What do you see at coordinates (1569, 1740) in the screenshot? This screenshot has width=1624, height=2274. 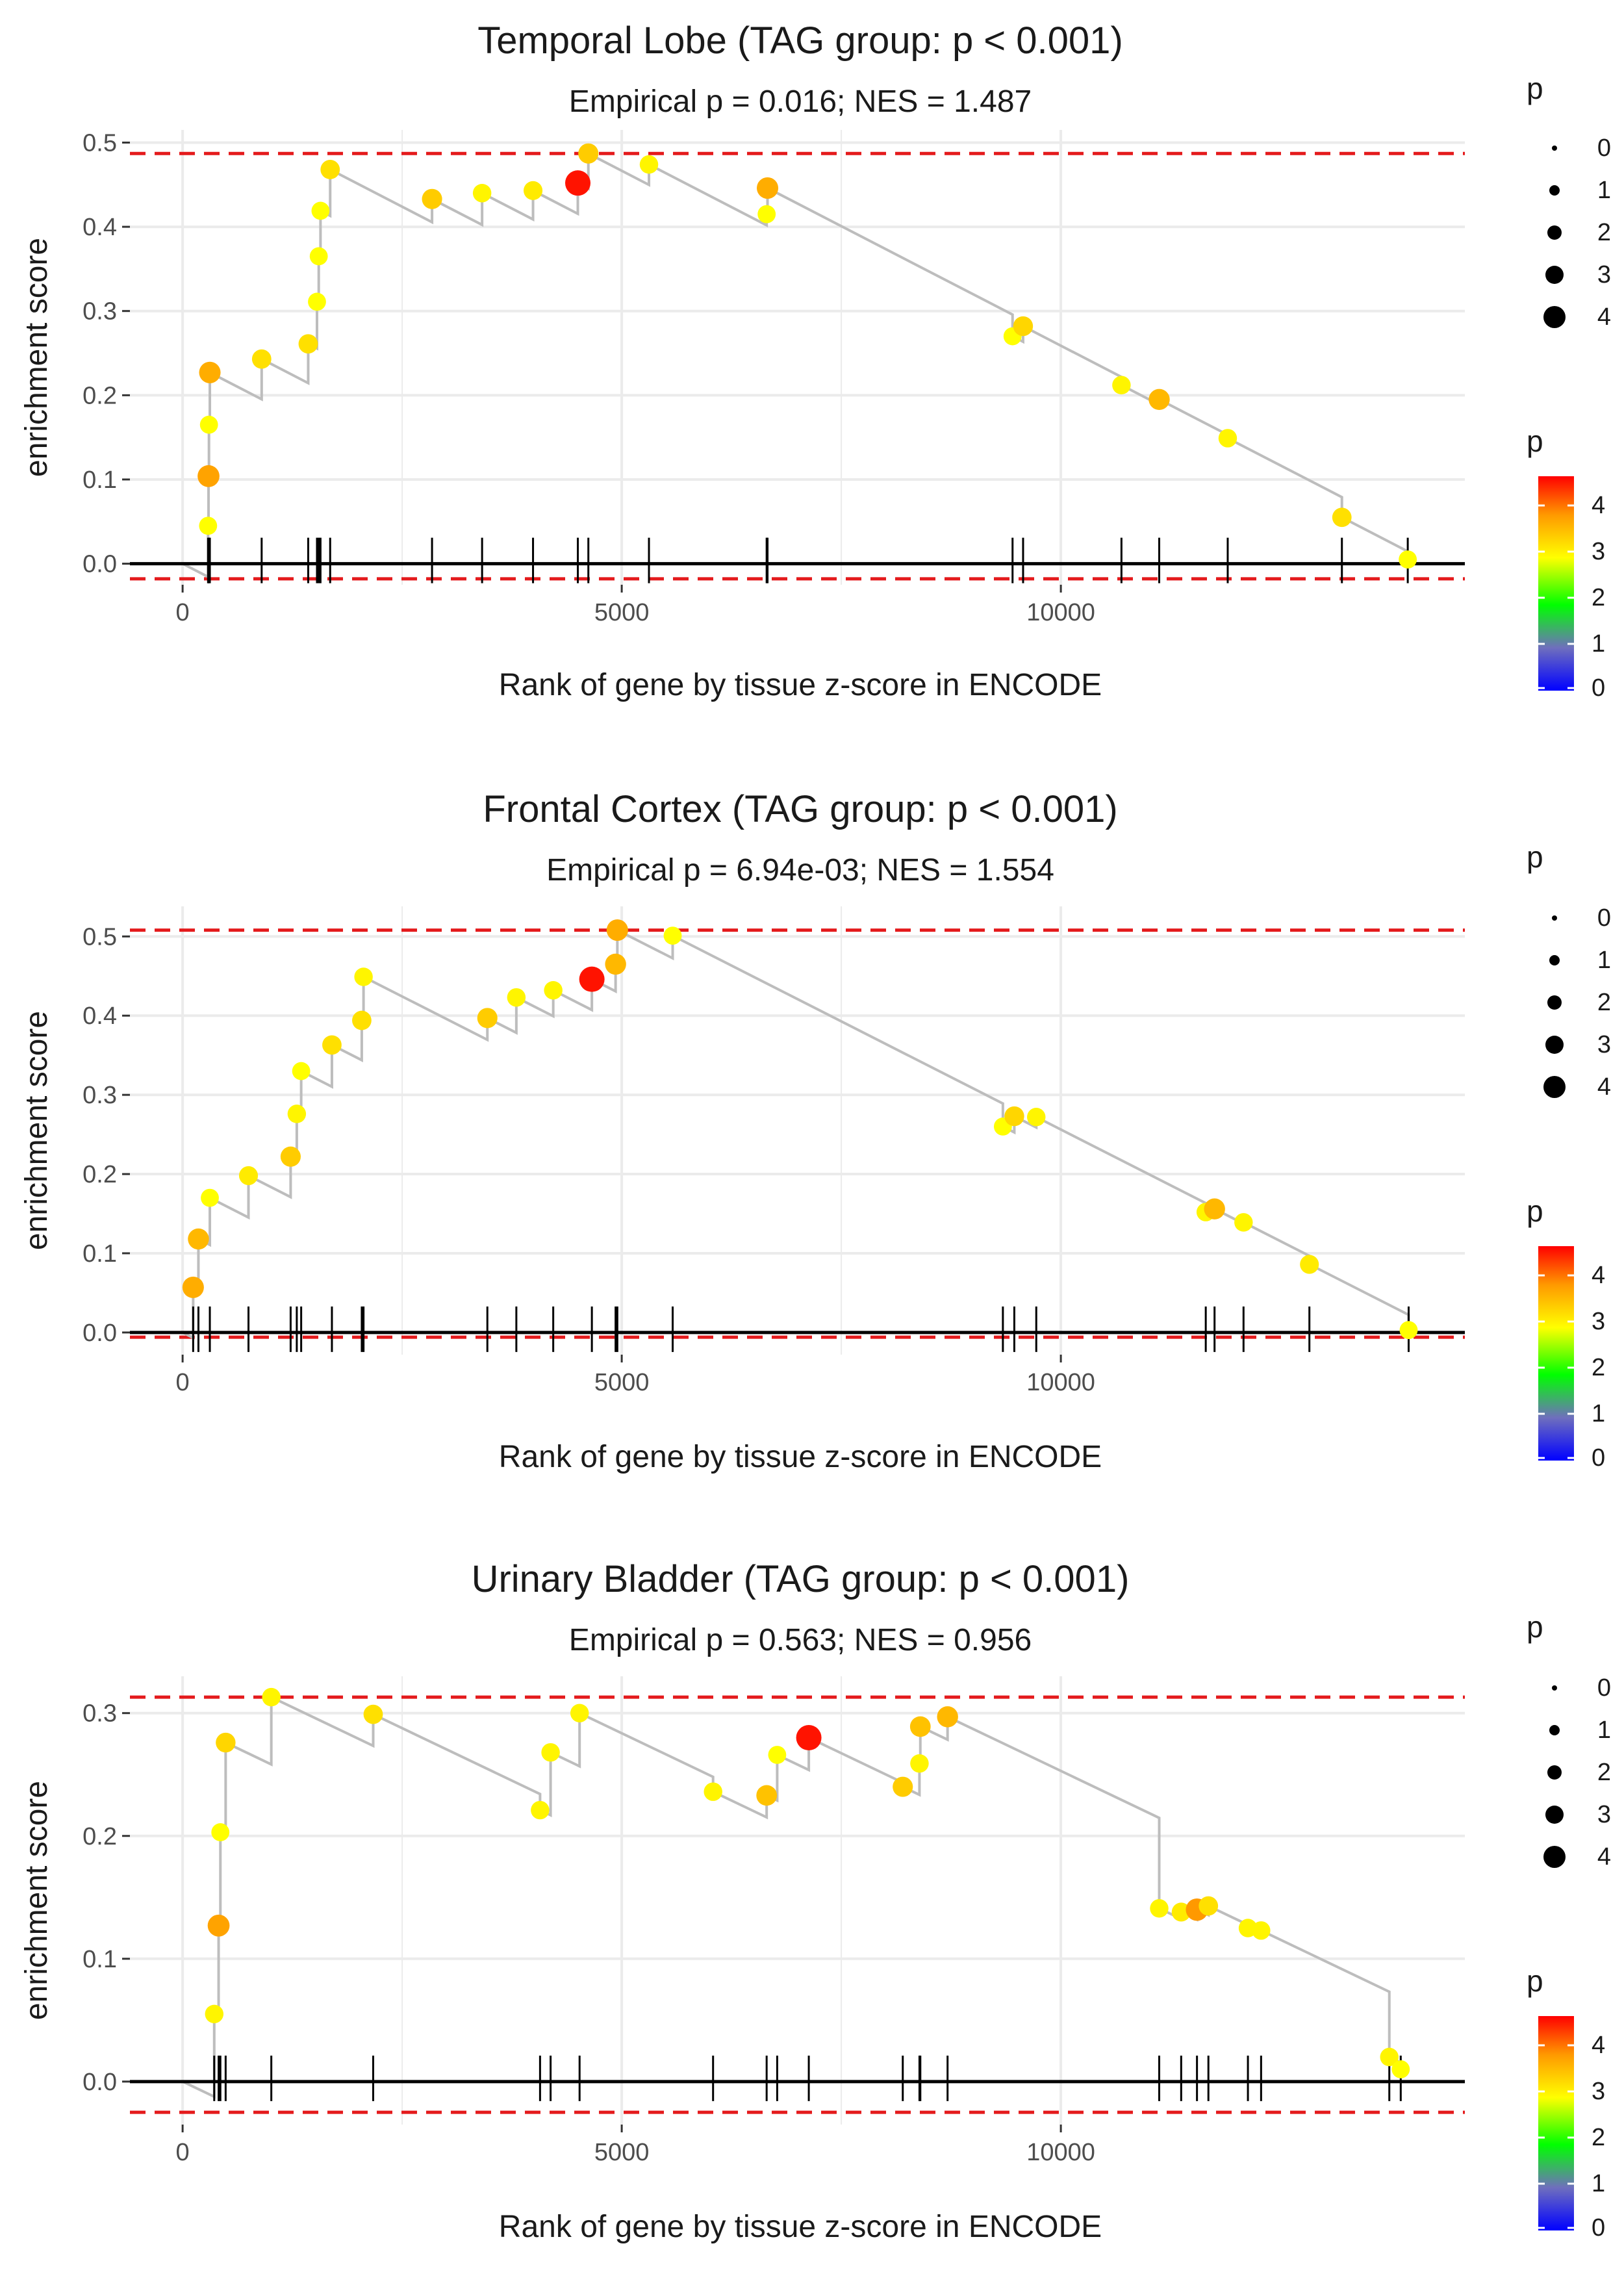 I see `size-legend: p 0 1 2 3 4` at bounding box center [1569, 1740].